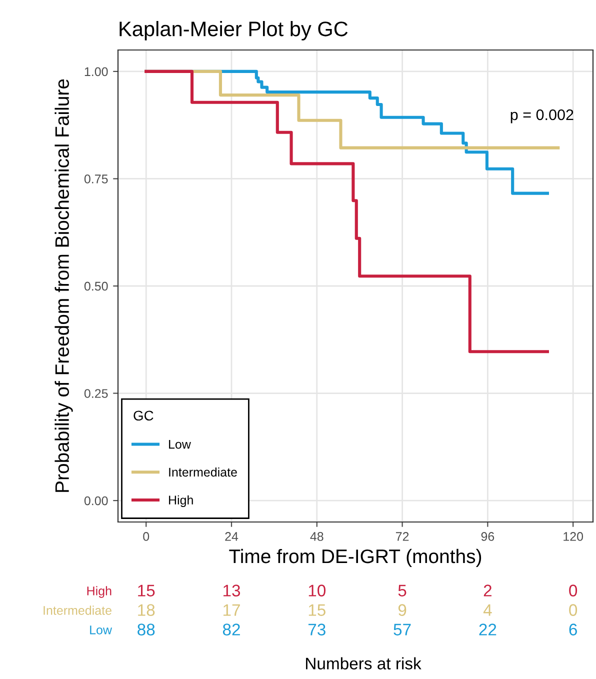 The height and width of the screenshot is (679, 596). I want to click on text: 17, so click(232, 610).